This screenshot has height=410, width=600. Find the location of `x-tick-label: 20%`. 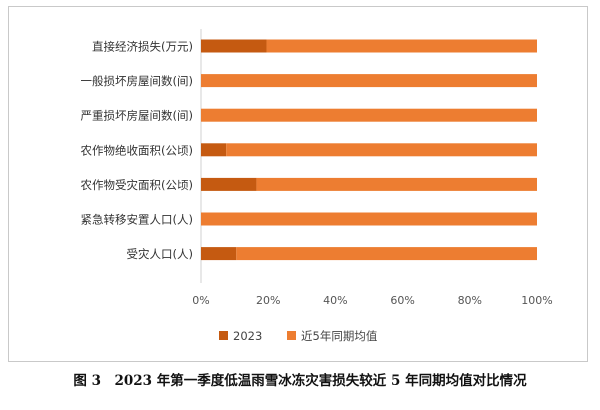

x-tick-label: 20% is located at coordinates (268, 300).